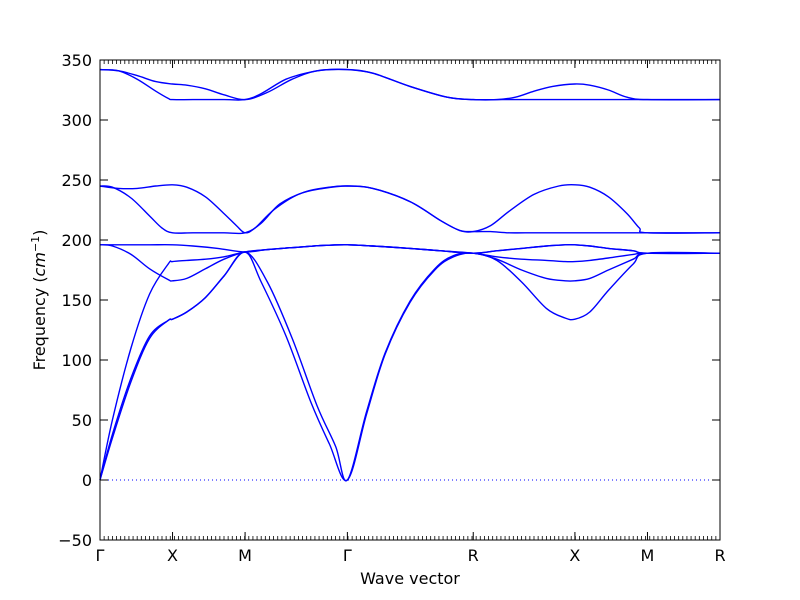 The height and width of the screenshot is (600, 800). I want to click on y-tick-label: 350, so click(76, 60).